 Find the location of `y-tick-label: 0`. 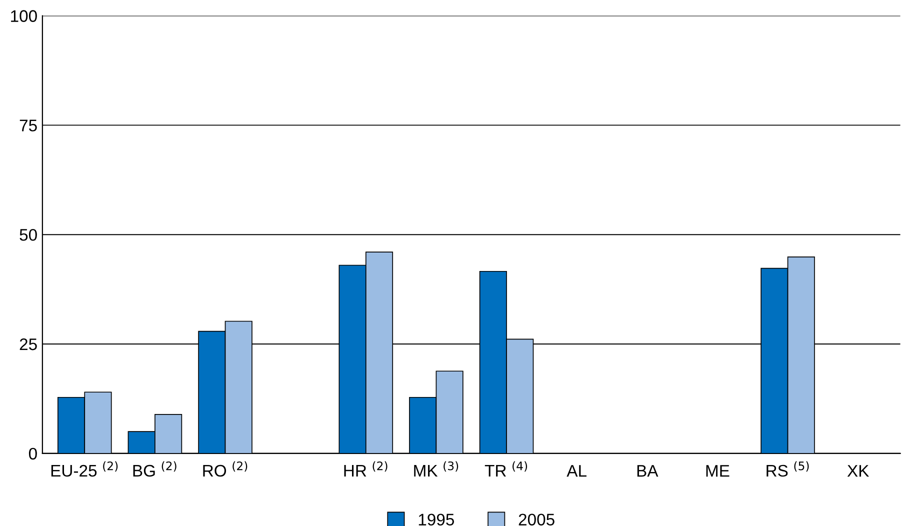

y-tick-label: 0 is located at coordinates (32, 454).